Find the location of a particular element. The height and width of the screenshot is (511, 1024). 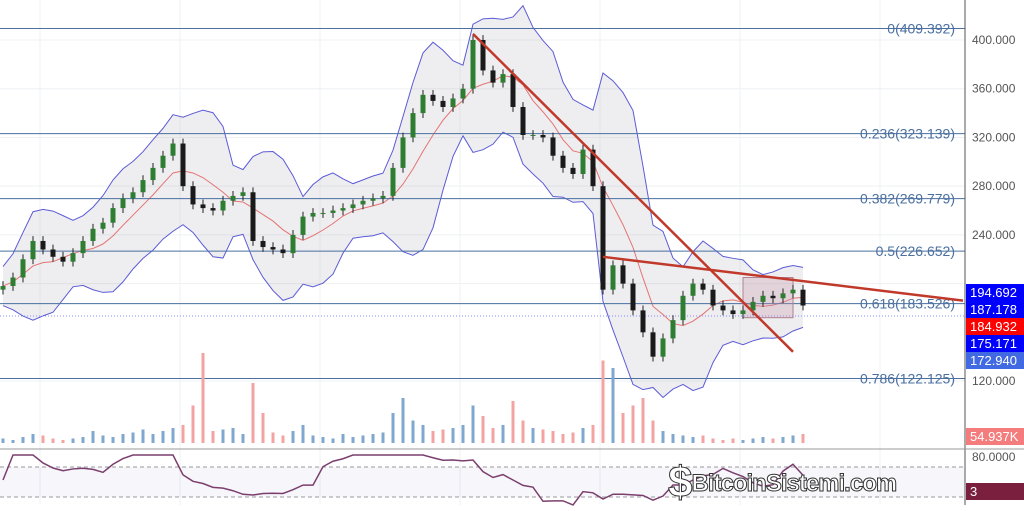

fib-level-label: 0.786(122.125) is located at coordinates (907, 378).